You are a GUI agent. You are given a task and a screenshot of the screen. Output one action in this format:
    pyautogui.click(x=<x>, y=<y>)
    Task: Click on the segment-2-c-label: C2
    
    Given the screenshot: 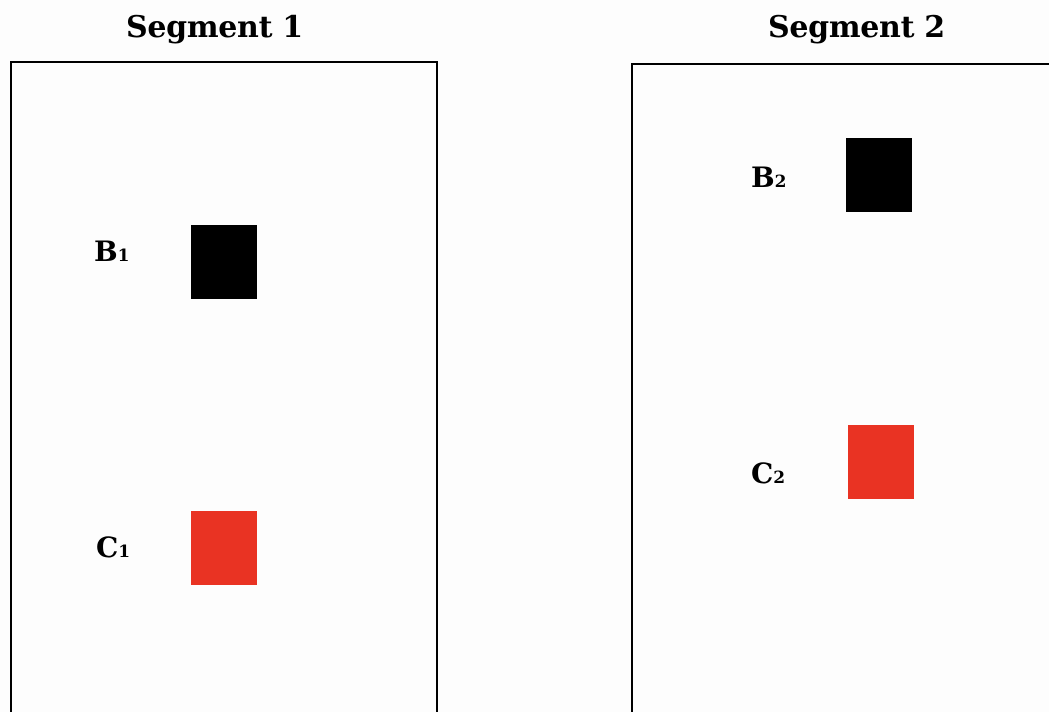 What is the action you would take?
    pyautogui.click(x=768, y=476)
    